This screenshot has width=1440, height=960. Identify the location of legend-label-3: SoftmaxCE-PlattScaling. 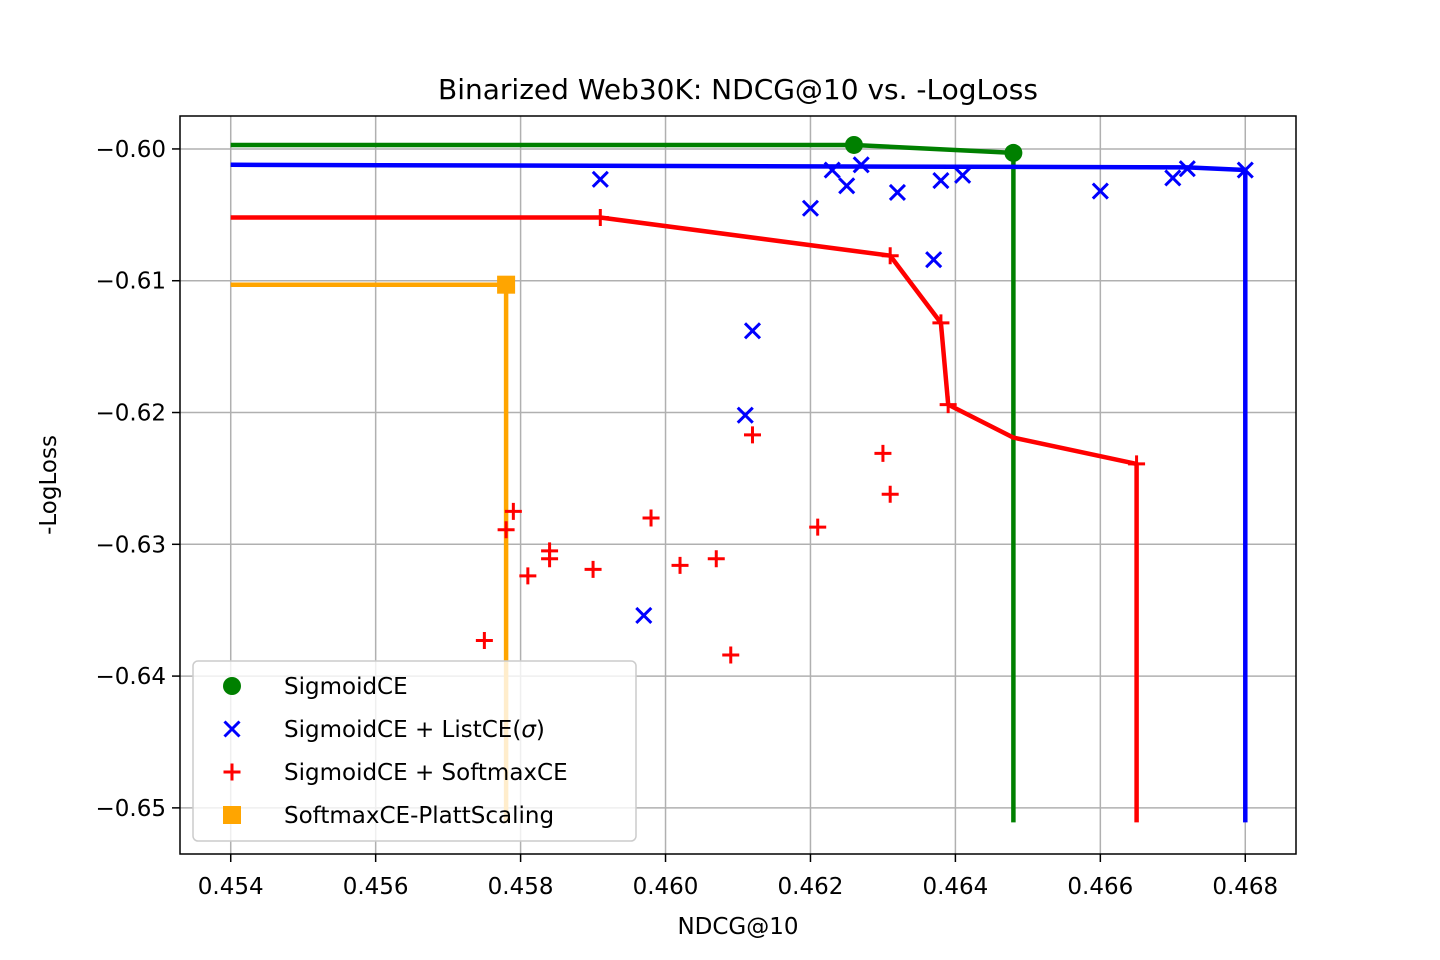
(419, 816).